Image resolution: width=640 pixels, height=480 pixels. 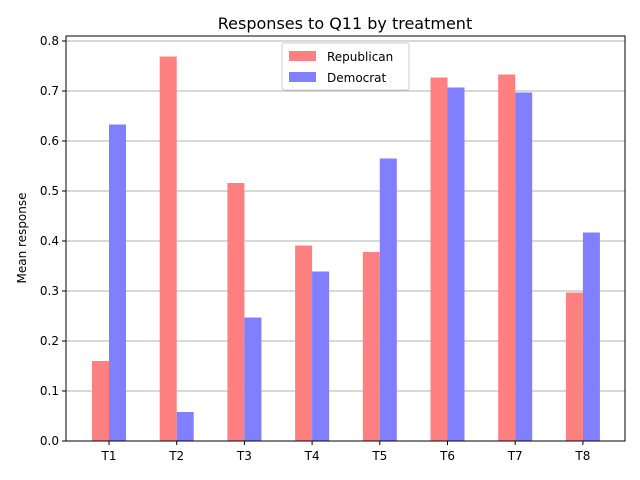 What do you see at coordinates (524, 266) in the screenshot?
I see `bar-democrat-t7` at bounding box center [524, 266].